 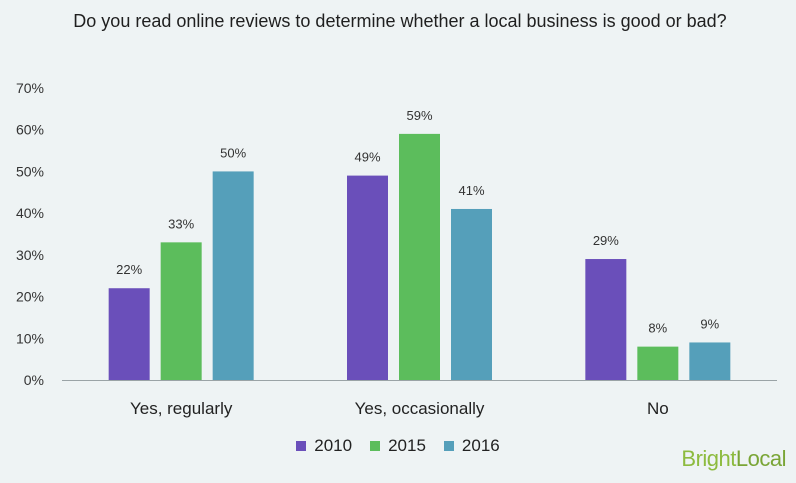 What do you see at coordinates (34, 380) in the screenshot?
I see `y-tick-label: 0%` at bounding box center [34, 380].